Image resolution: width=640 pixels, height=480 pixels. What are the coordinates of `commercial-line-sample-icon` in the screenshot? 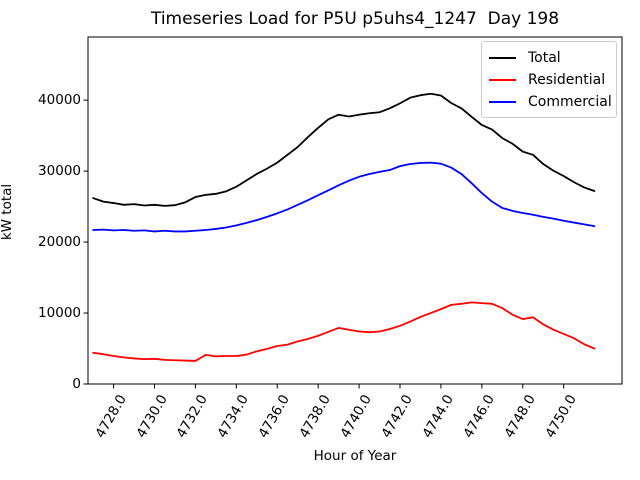 It's located at (502, 102).